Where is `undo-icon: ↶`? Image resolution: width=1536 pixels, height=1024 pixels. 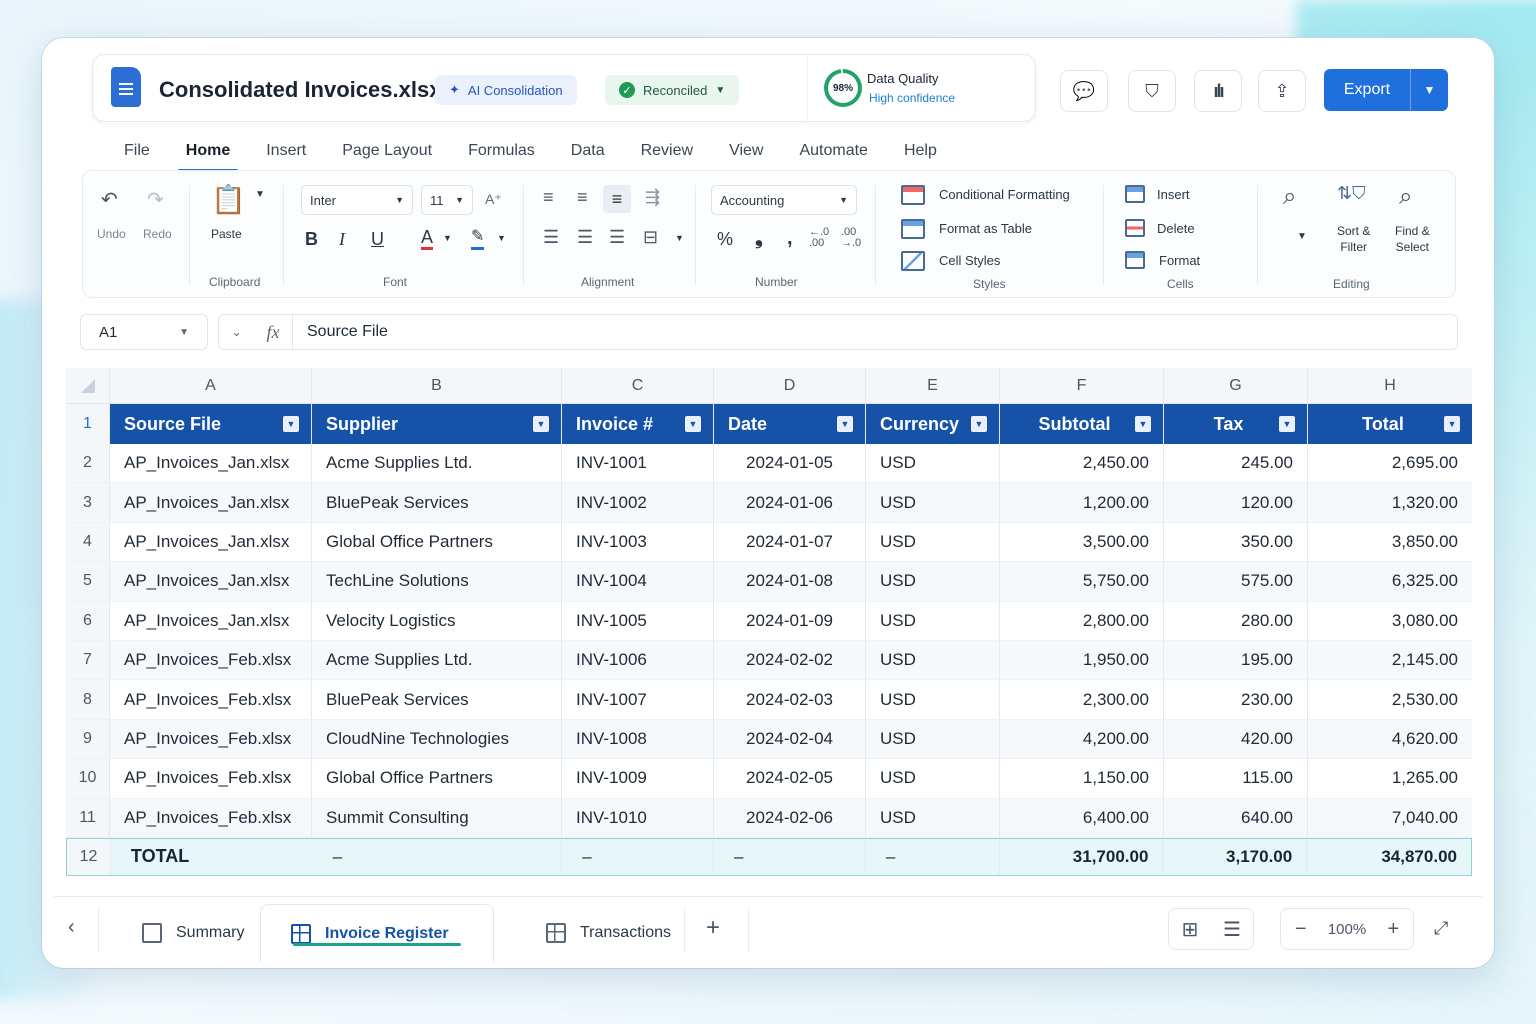 undo-icon: ↶ is located at coordinates (109, 200).